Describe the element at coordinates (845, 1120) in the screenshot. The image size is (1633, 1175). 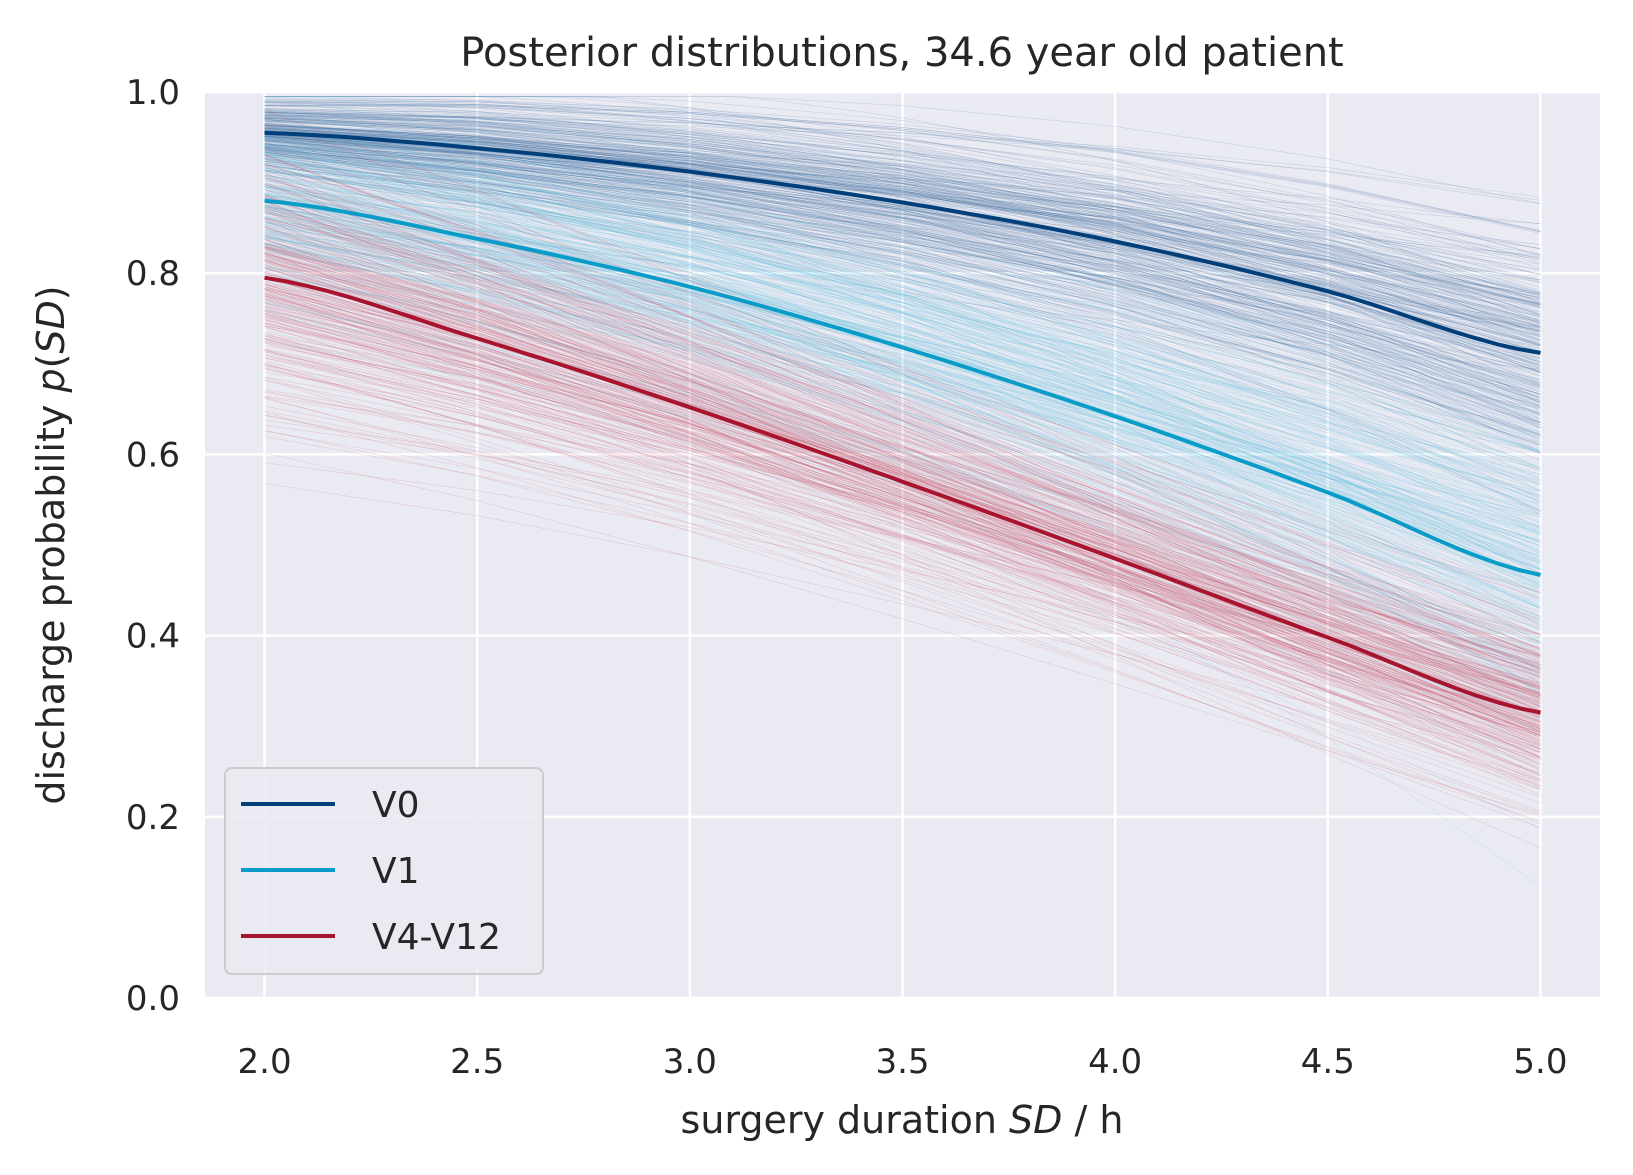
I see `x-axis-label-text: surgery duration` at that location.